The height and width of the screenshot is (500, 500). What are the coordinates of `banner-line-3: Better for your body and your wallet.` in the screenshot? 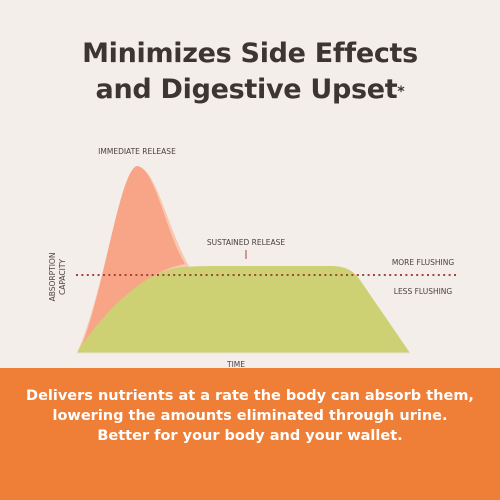 It's located at (250, 436).